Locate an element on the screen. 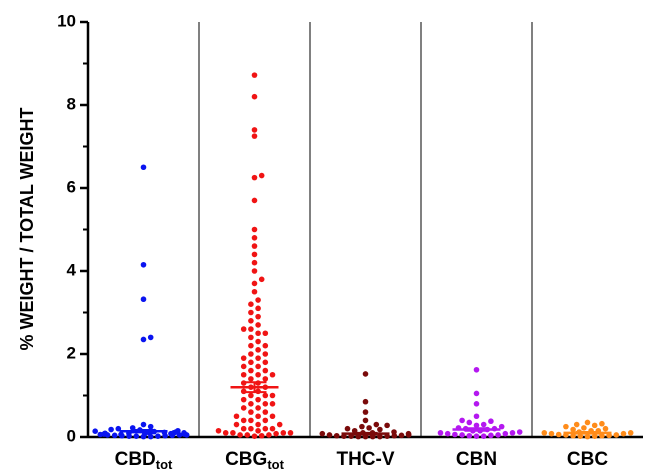 This screenshot has height=473, width=645. y-tick-label: 2 is located at coordinates (71, 352).